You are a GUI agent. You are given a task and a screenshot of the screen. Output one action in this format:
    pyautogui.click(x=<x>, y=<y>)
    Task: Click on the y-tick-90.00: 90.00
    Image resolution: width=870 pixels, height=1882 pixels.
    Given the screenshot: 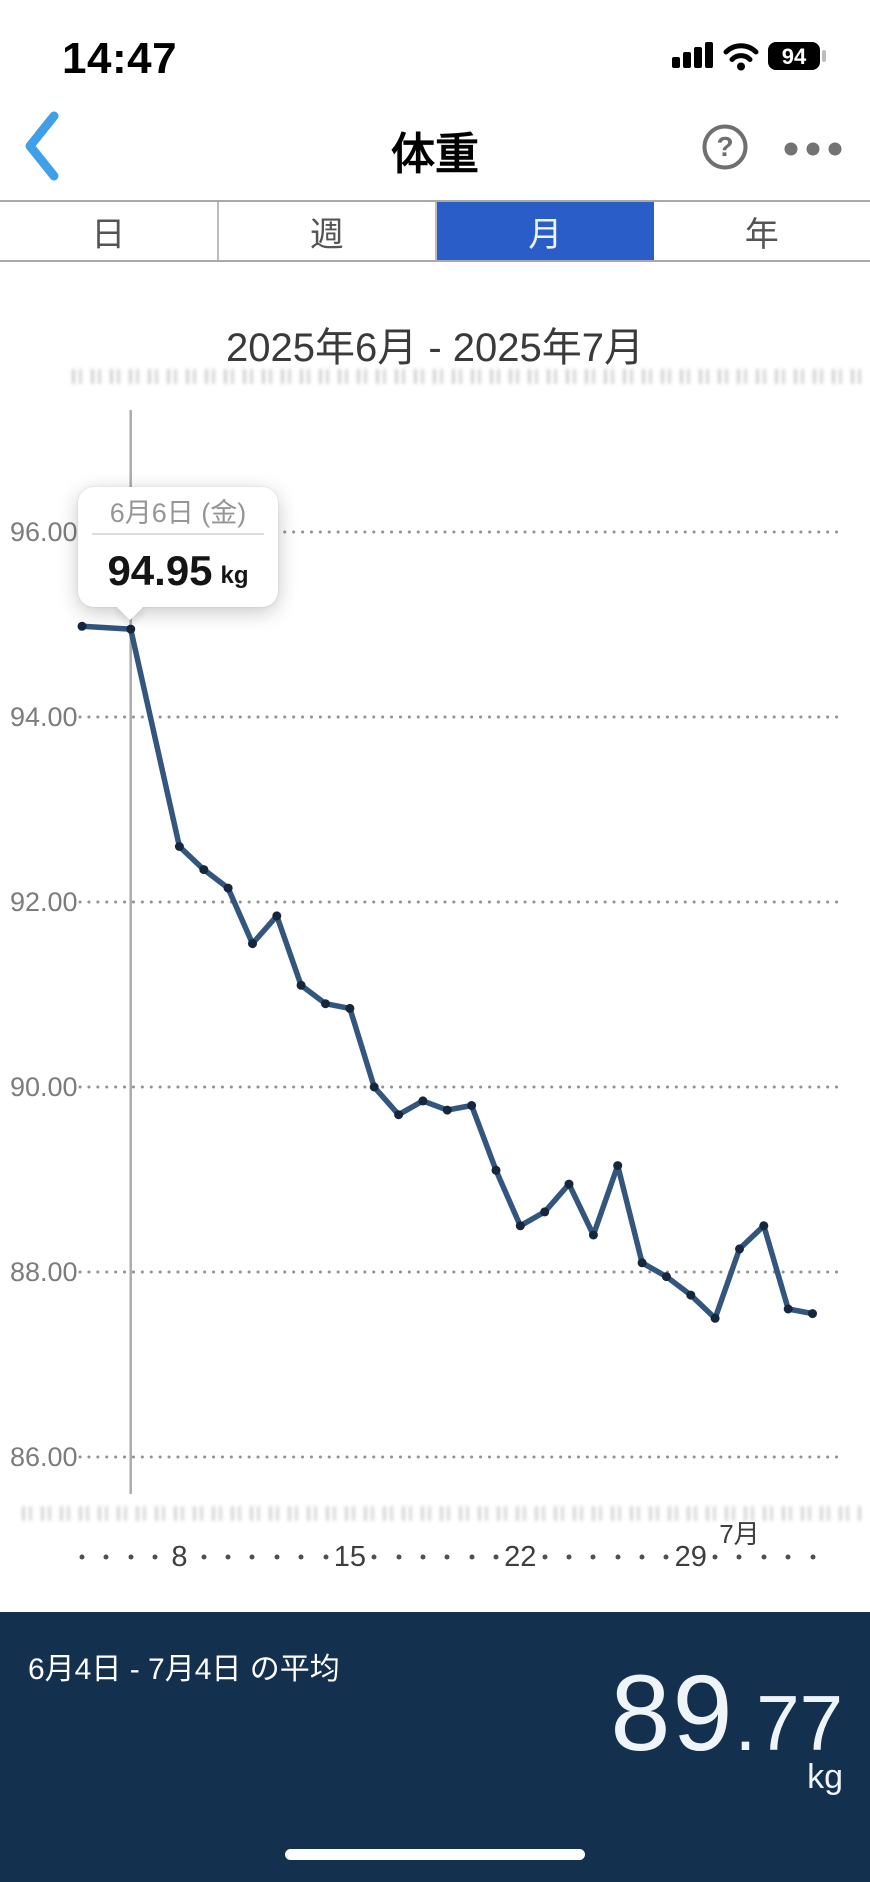 What is the action you would take?
    pyautogui.click(x=44, y=1087)
    